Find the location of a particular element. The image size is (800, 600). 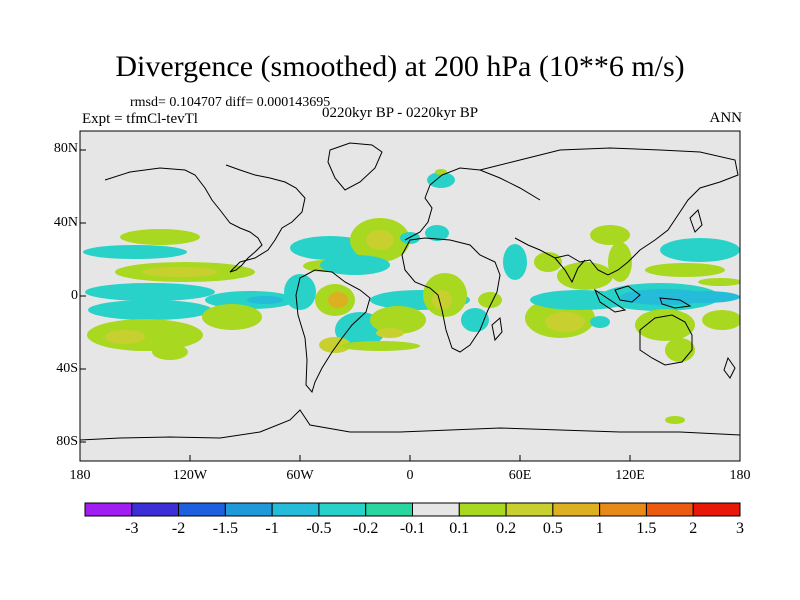

coastline-europe is located at coordinates (472, 204).